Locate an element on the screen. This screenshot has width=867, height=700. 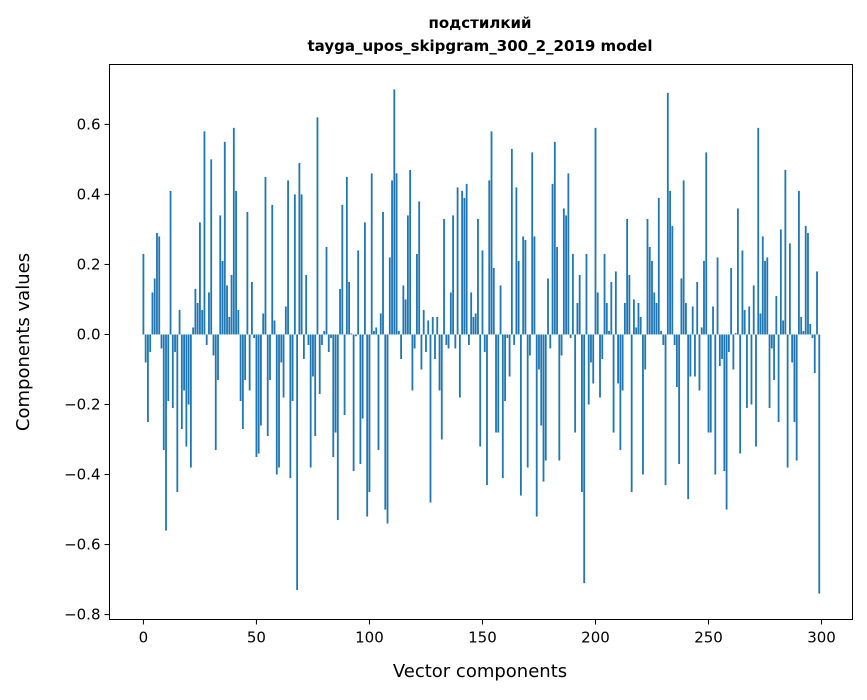
x-tick-label: 100 is located at coordinates (369, 638).